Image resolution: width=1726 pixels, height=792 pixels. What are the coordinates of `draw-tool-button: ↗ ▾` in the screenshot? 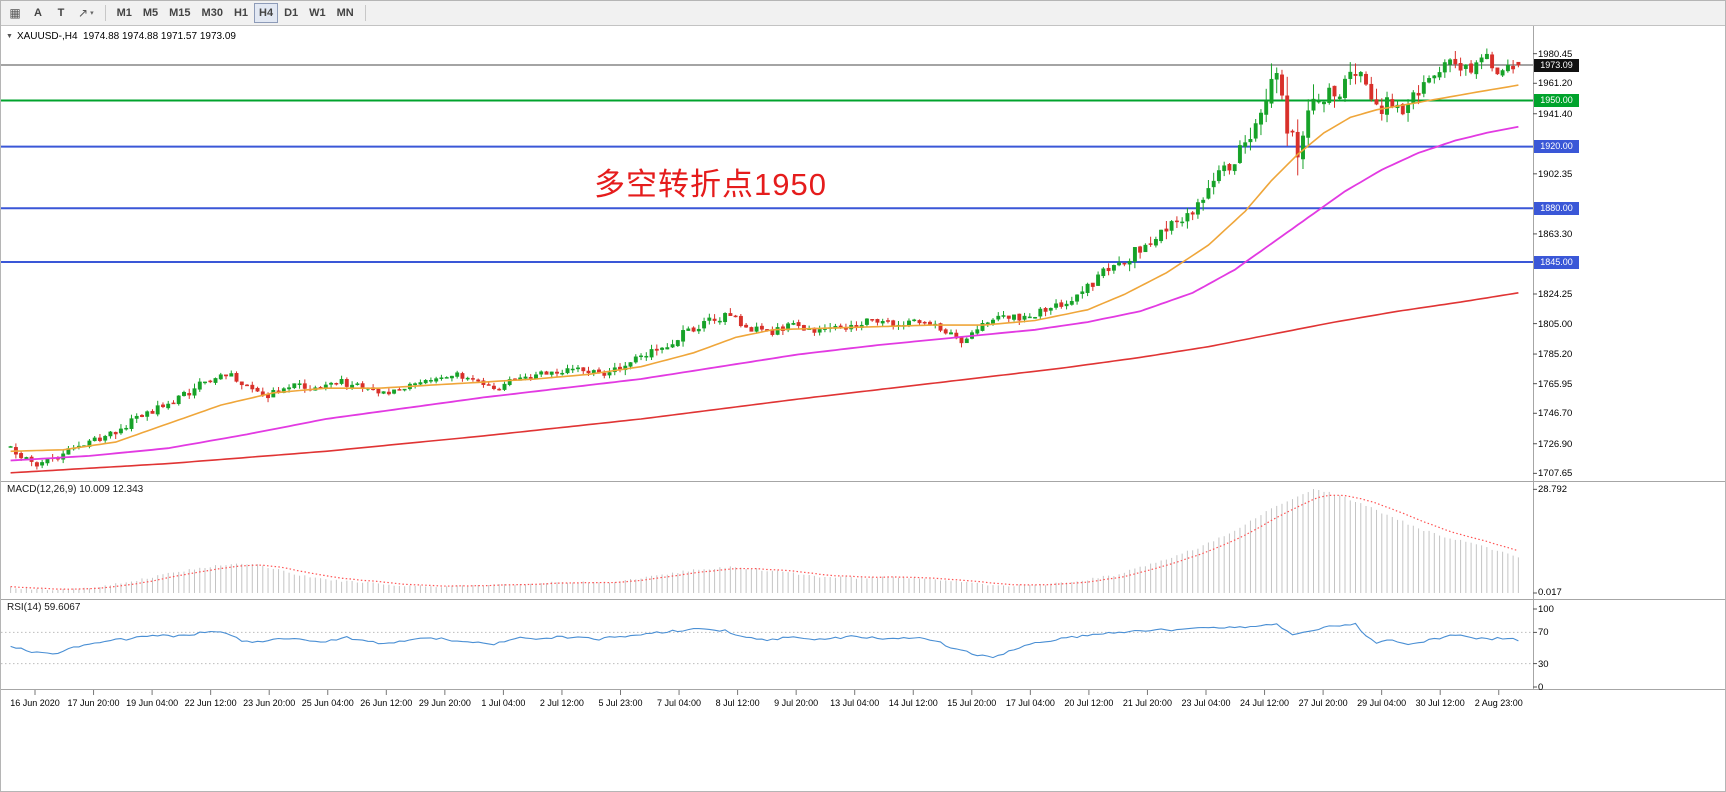 It's located at (86, 13).